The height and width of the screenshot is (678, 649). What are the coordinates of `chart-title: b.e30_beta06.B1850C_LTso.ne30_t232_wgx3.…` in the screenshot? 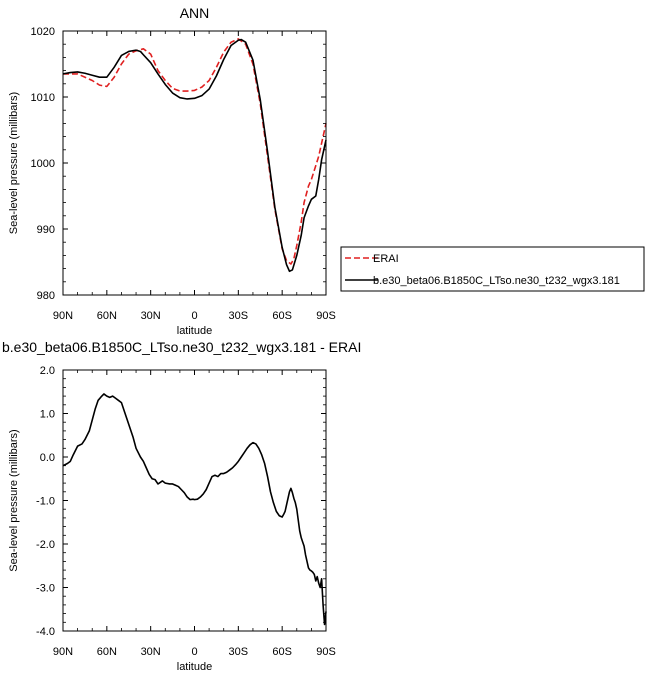 It's located at (181, 347).